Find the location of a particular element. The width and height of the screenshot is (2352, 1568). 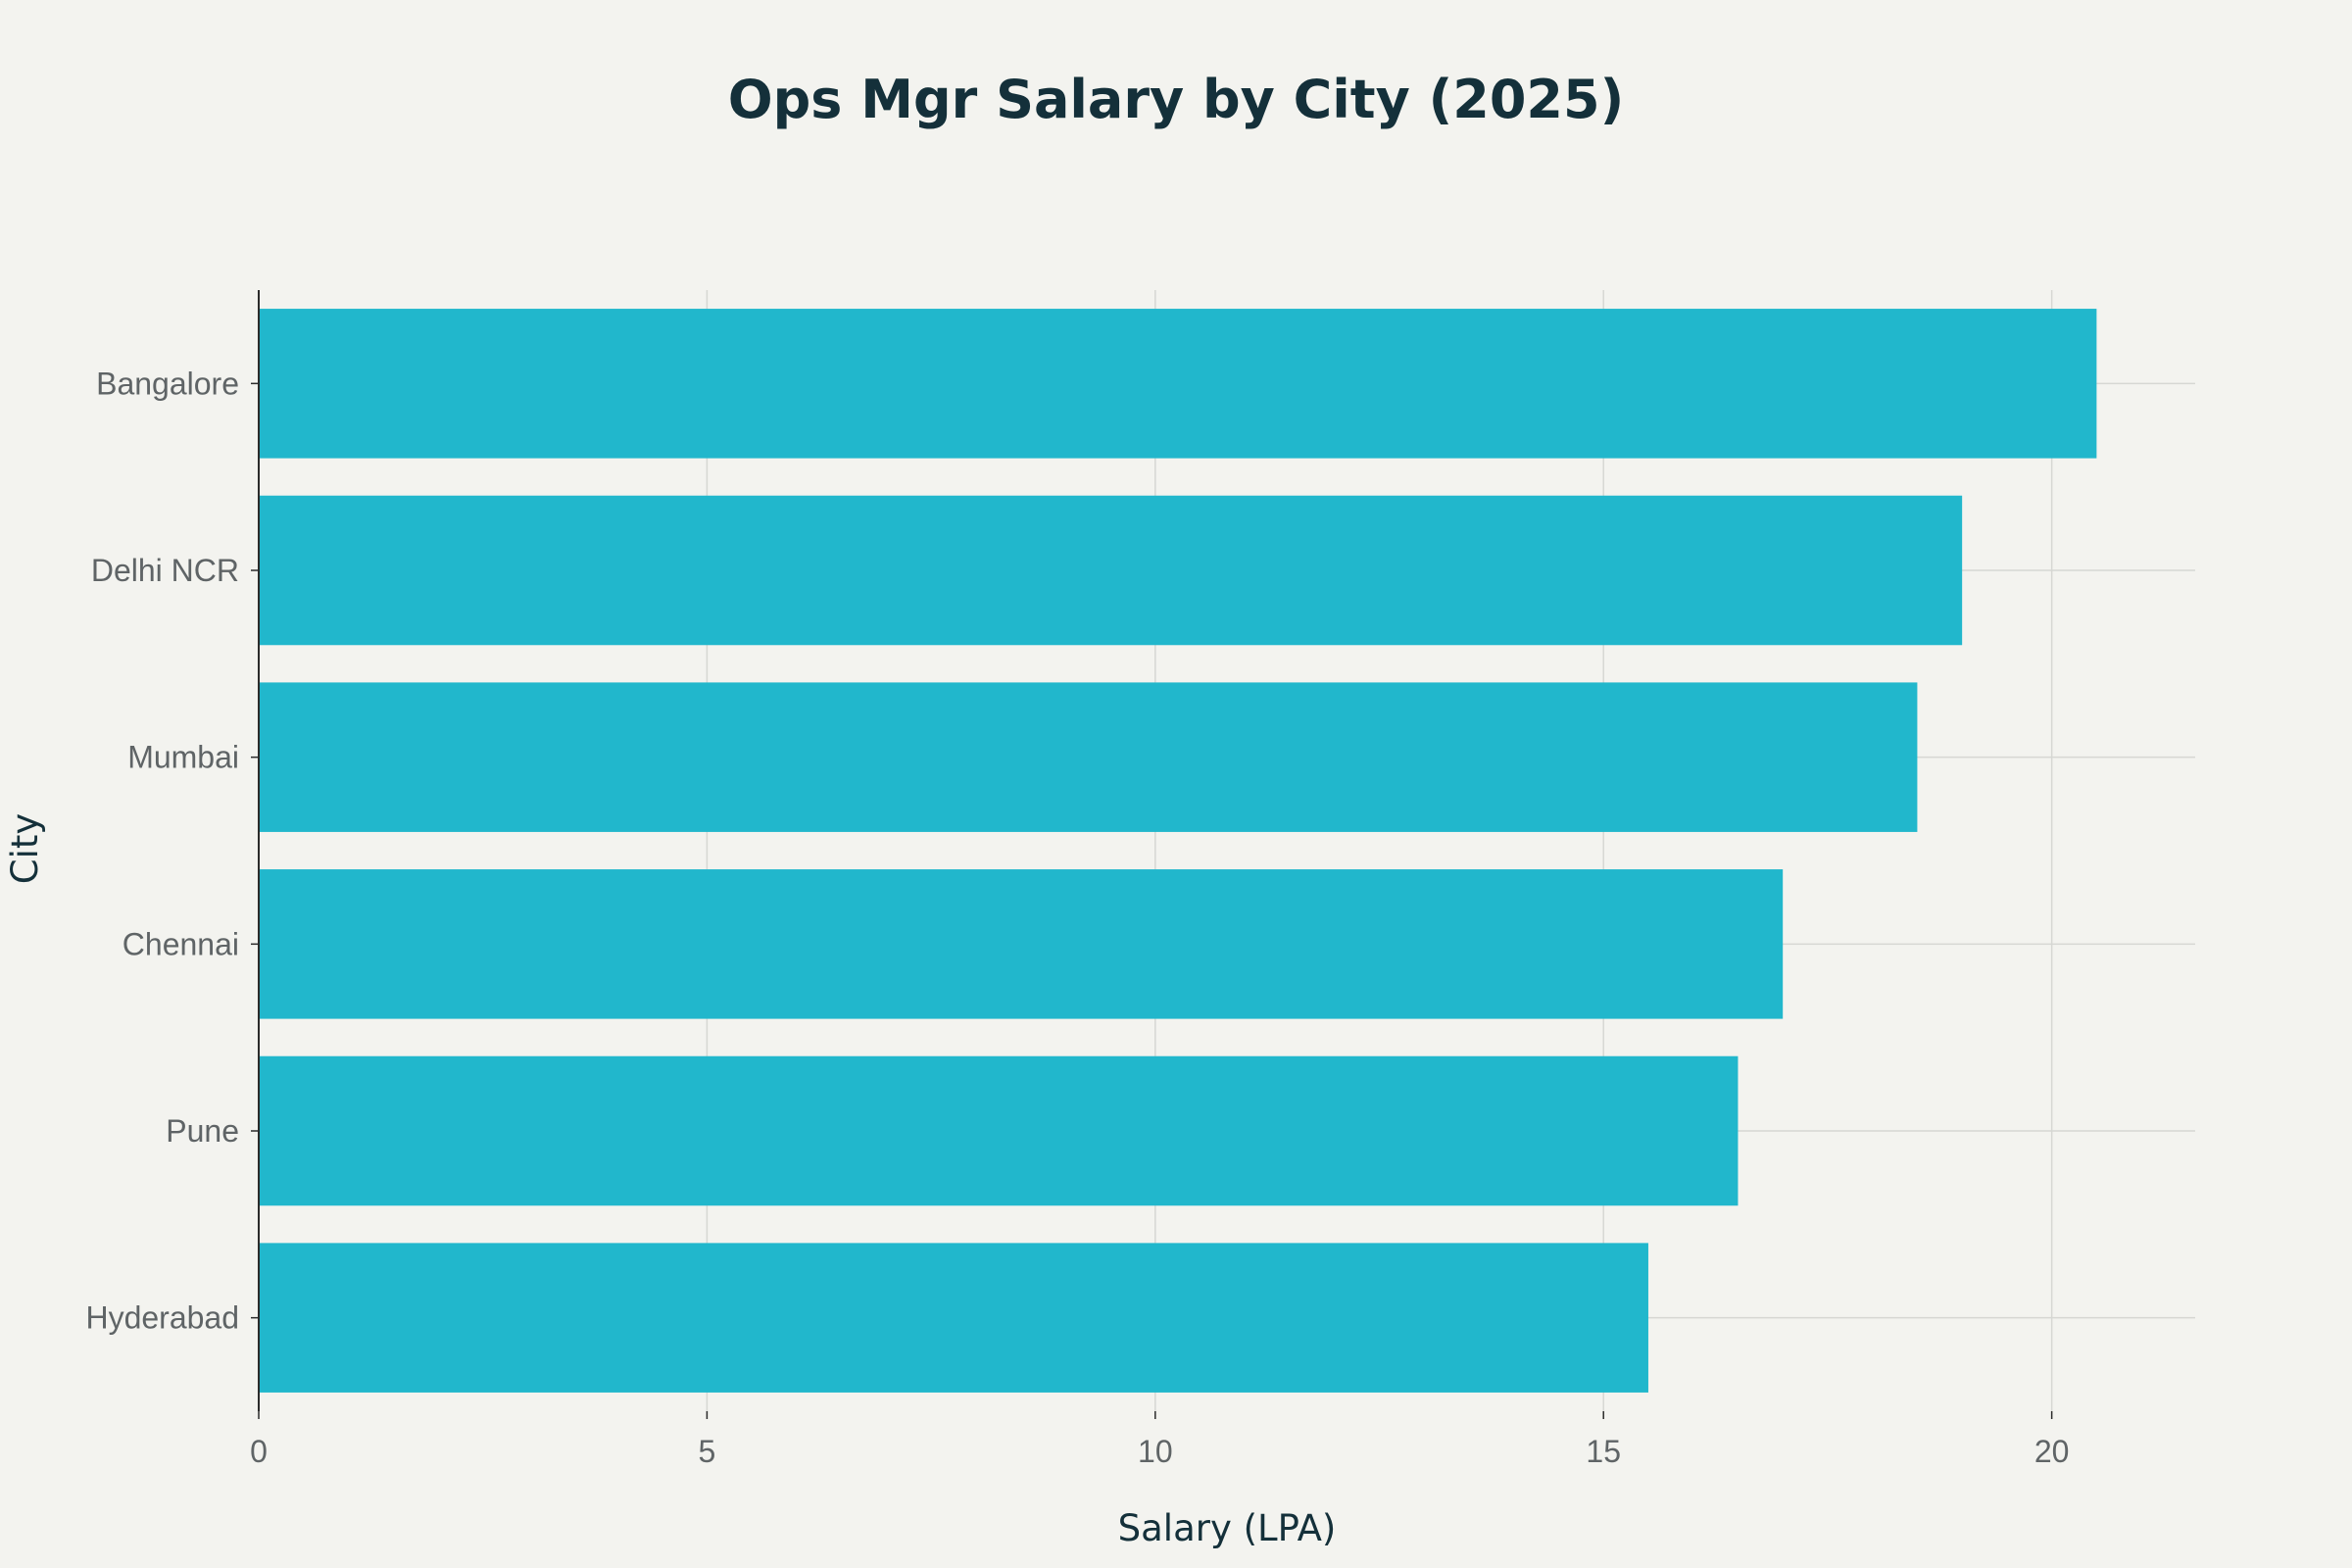

bar-pune is located at coordinates (999, 1130).